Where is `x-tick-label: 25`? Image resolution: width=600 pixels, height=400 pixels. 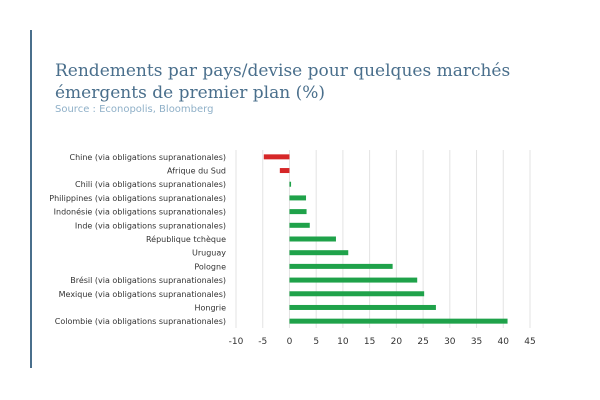
x-tick-label: 25 is located at coordinates (422, 342).